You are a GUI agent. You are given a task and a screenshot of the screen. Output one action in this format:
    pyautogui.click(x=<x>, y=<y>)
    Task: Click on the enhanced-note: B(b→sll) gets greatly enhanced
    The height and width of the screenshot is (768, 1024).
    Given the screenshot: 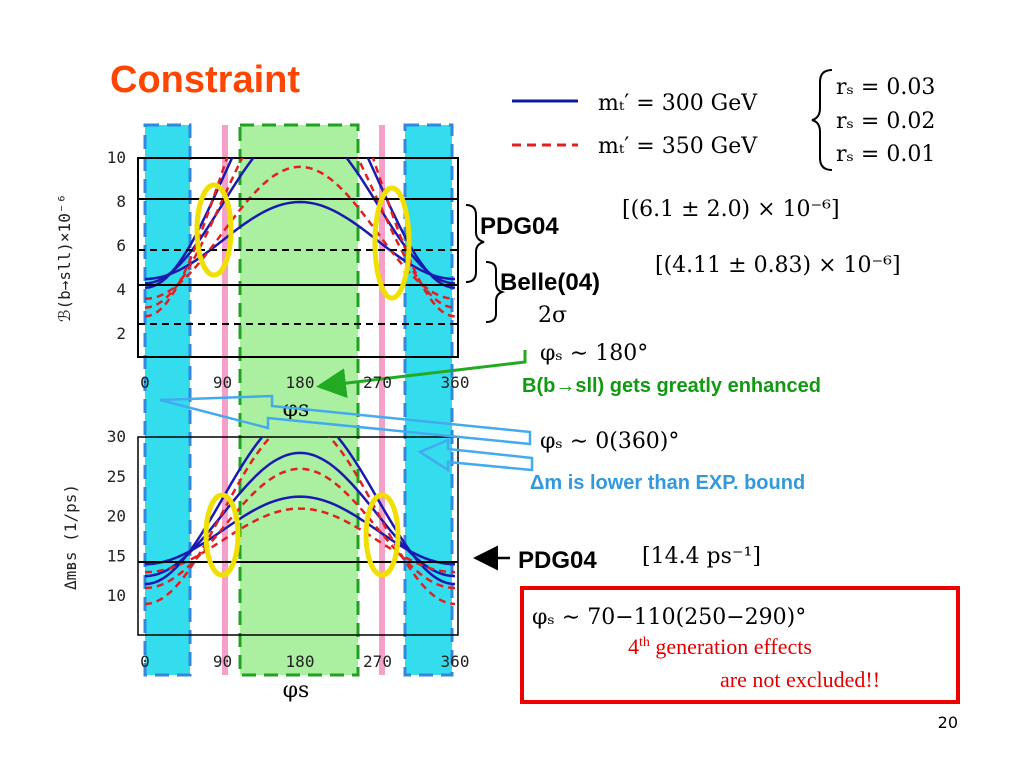 What is the action you would take?
    pyautogui.click(x=671, y=386)
    